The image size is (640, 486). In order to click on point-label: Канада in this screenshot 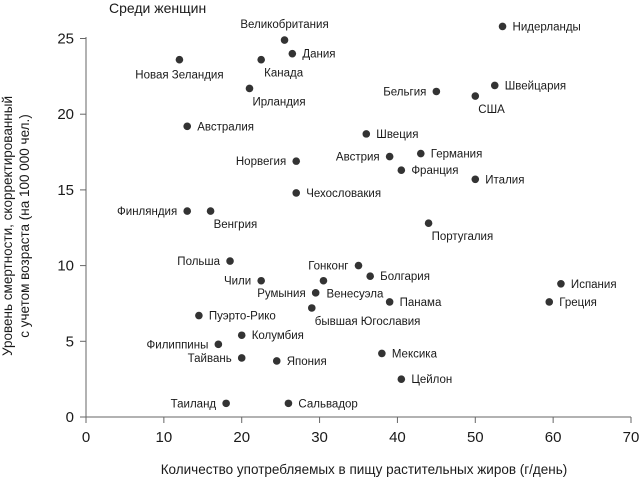, I will do `click(284, 74)`.